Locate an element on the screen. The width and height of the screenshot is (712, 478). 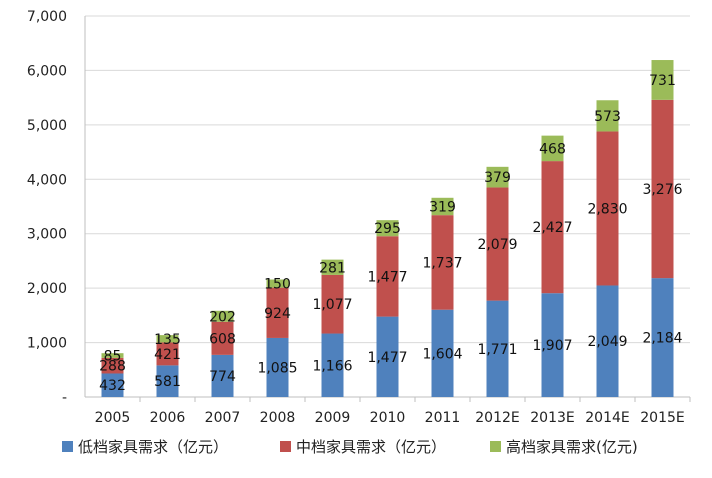
data-label: 581 is located at coordinates (167, 382).